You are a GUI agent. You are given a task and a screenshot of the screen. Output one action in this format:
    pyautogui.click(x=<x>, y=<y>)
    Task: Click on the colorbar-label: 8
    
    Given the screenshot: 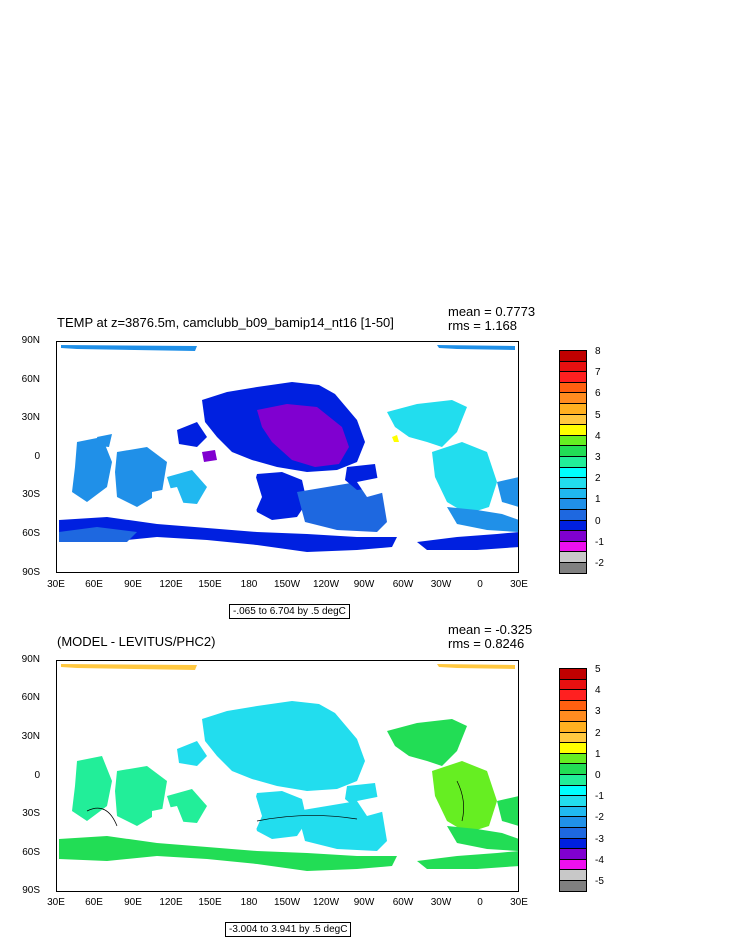 What is the action you would take?
    pyautogui.click(x=598, y=351)
    